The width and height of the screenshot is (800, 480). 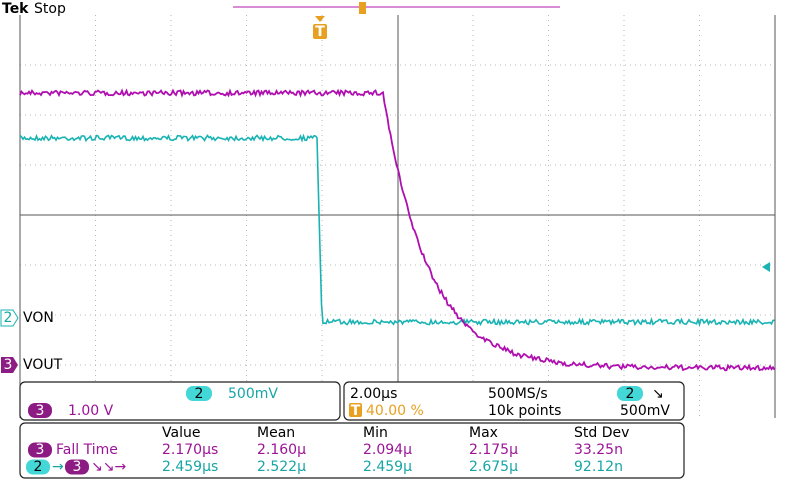 What do you see at coordinates (766, 267) in the screenshot?
I see `trigger-level-arrow` at bounding box center [766, 267].